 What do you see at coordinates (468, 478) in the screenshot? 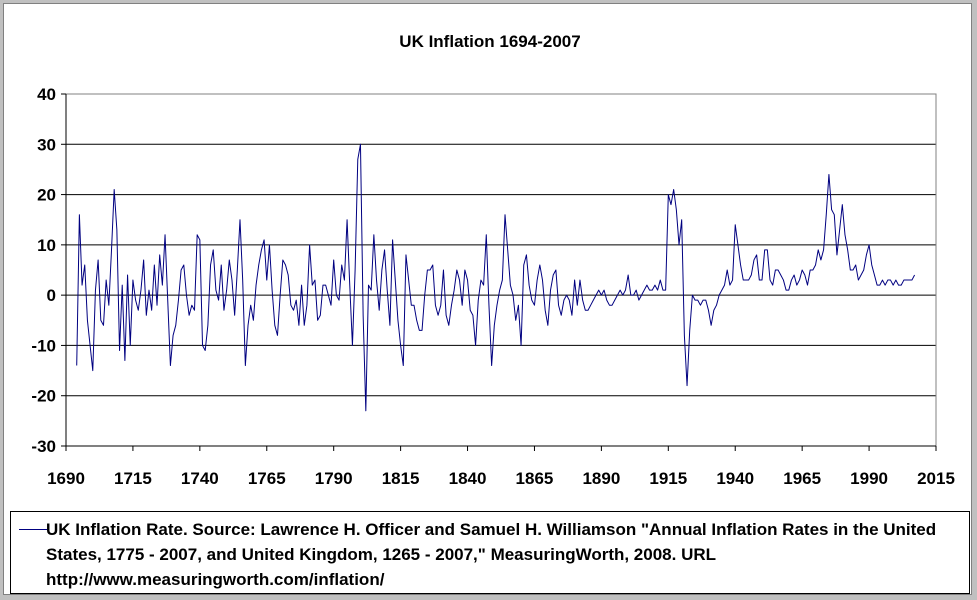
I see `x-tick-label: 1840` at bounding box center [468, 478].